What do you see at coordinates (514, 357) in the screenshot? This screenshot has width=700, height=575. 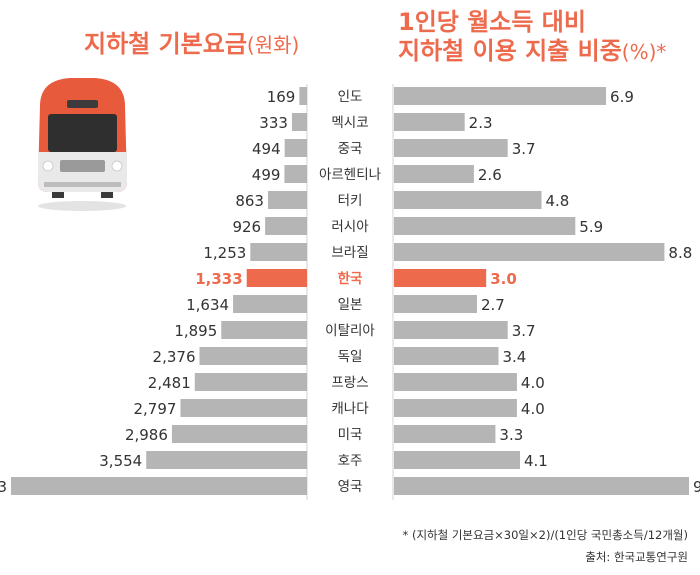 I see `share-value-label: 3.4` at bounding box center [514, 357].